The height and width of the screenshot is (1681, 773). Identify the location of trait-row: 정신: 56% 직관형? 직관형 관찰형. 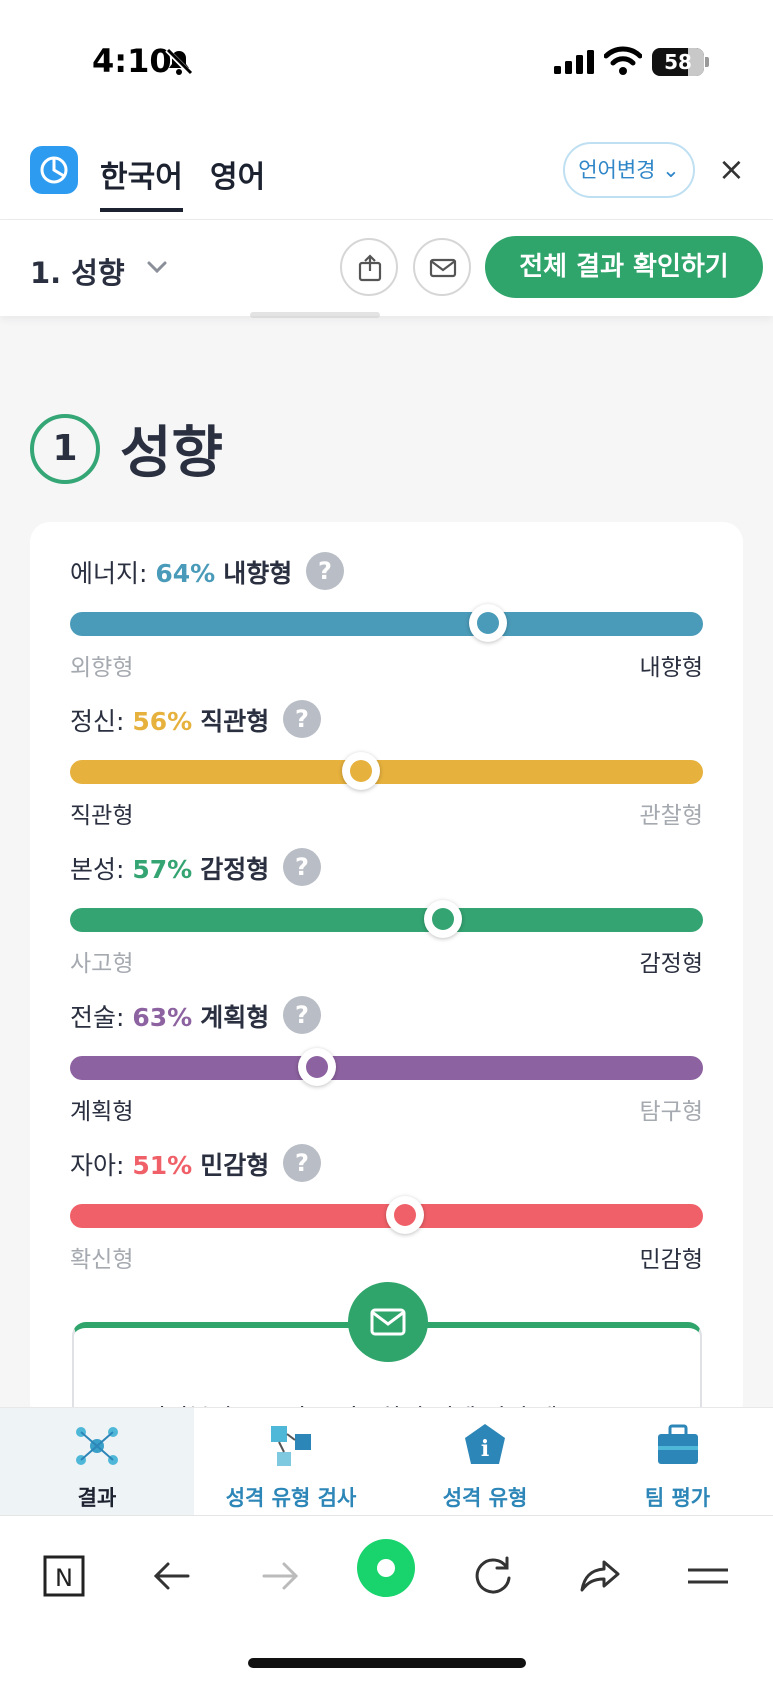
(386, 764).